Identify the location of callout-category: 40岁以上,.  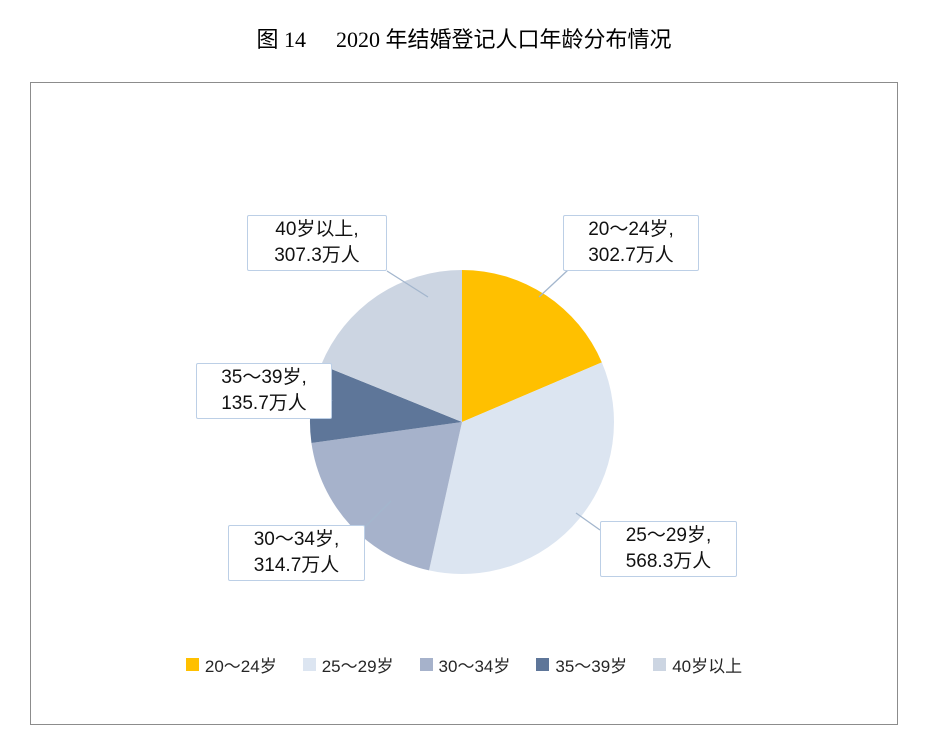
(317, 229).